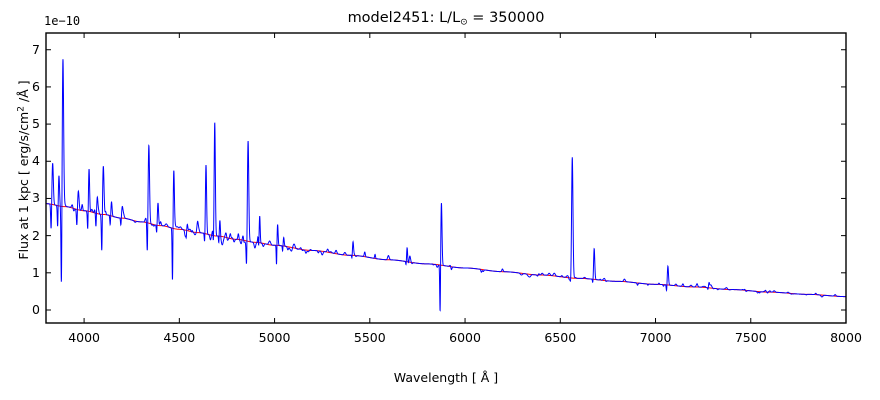 The width and height of the screenshot is (880, 400). What do you see at coordinates (506, 18) in the screenshot?
I see `title-suffix: = 350000` at bounding box center [506, 18].